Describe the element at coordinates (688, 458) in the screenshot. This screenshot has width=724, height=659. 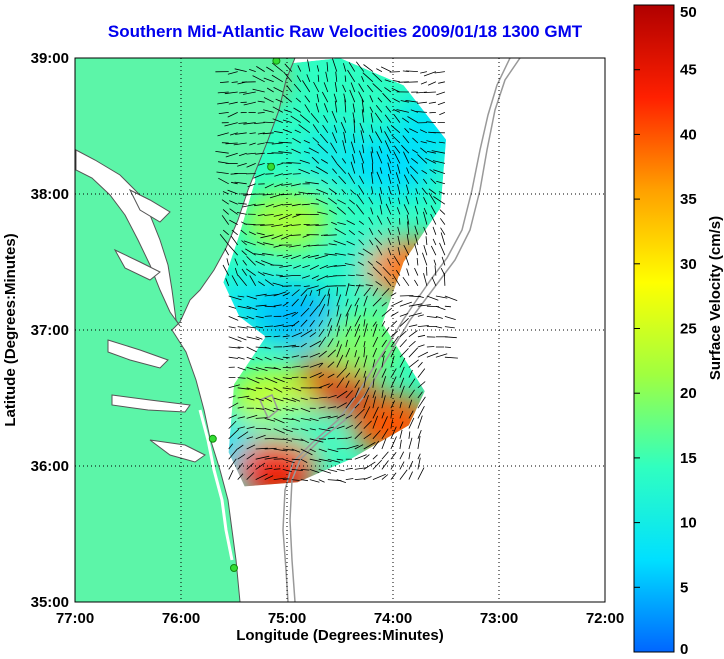
I see `colorbar-tick-label: 15` at that location.